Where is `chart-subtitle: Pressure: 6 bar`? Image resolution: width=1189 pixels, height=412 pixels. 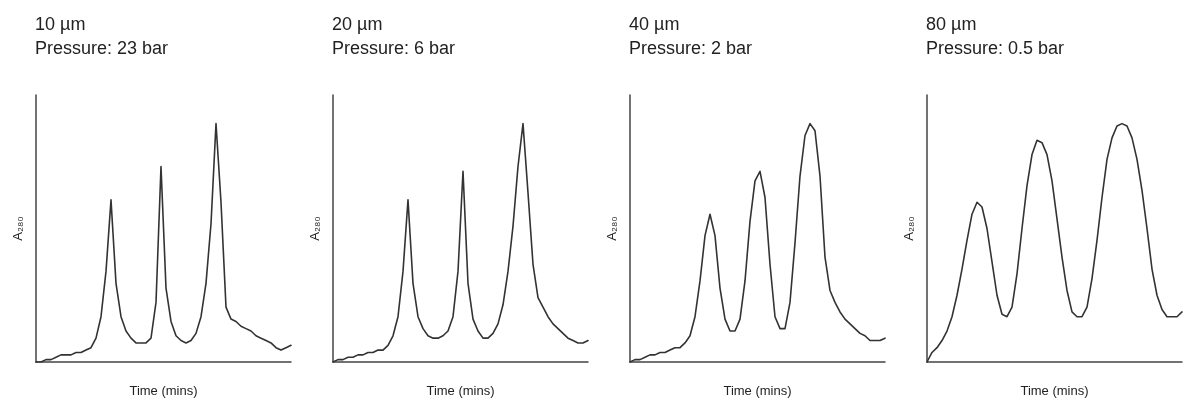
chart-subtitle: Pressure: 6 bar is located at coordinates (394, 48).